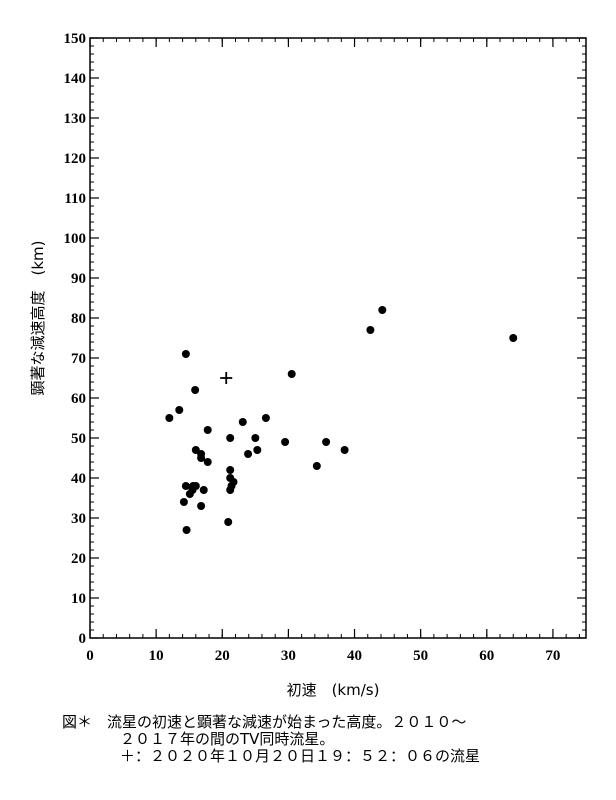  What do you see at coordinates (90, 656) in the screenshot?
I see `x-tick-label: 0` at bounding box center [90, 656].